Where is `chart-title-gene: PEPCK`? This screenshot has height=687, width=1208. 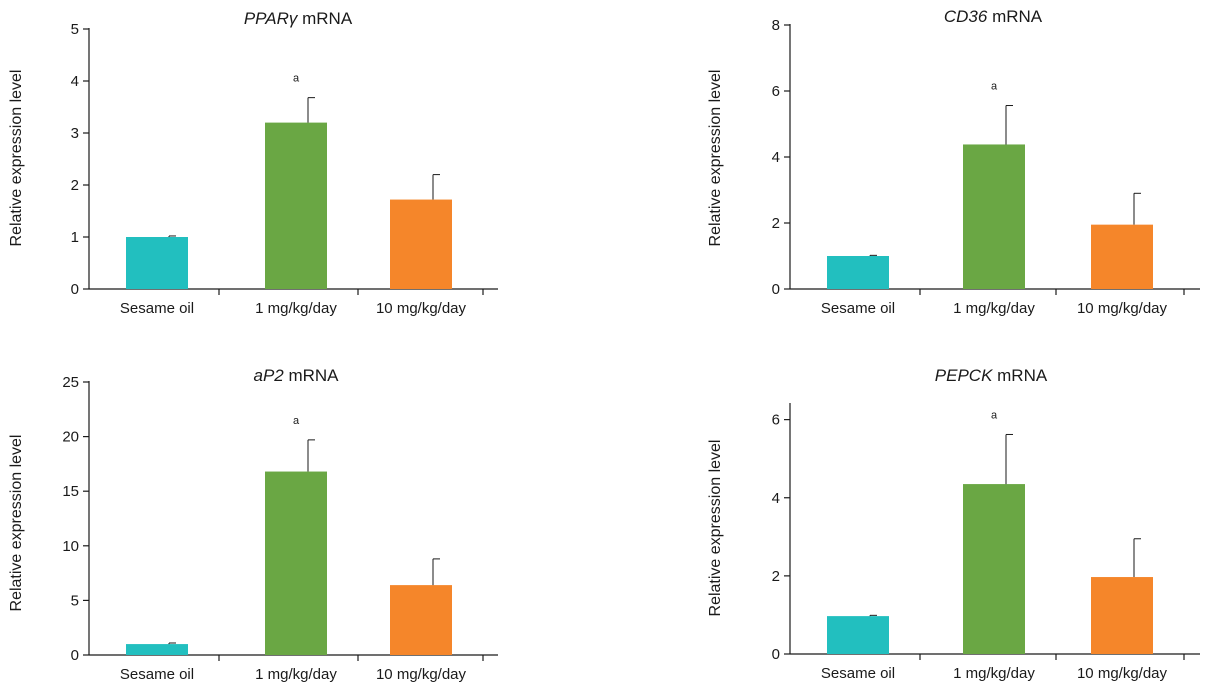 chart-title-gene: PEPCK is located at coordinates (964, 375).